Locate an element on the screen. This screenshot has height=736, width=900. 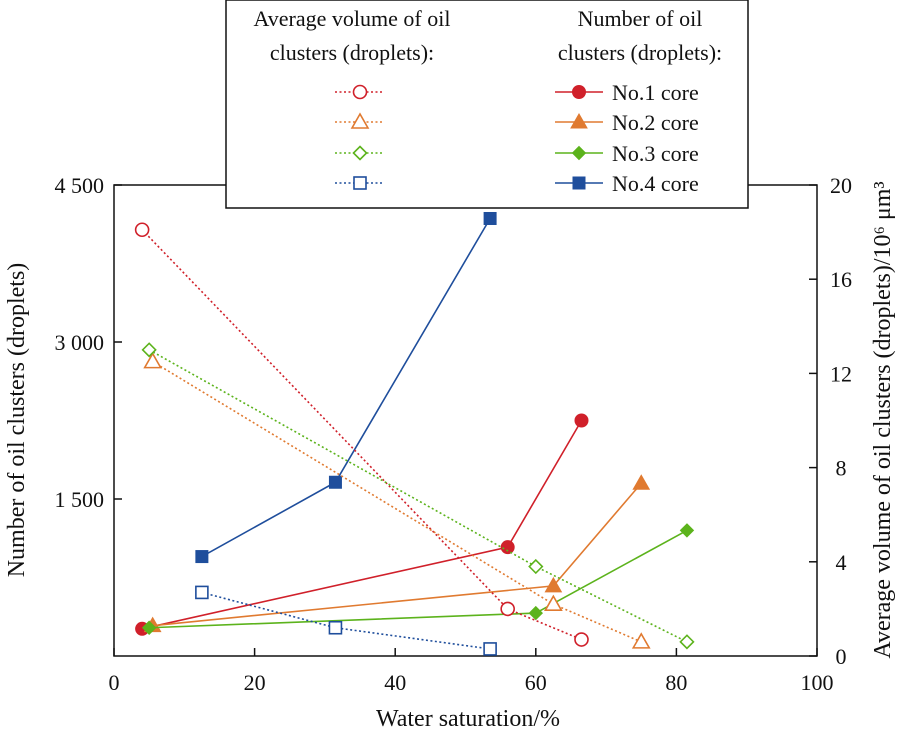
x-tick-label: 0 is located at coordinates (114, 682).